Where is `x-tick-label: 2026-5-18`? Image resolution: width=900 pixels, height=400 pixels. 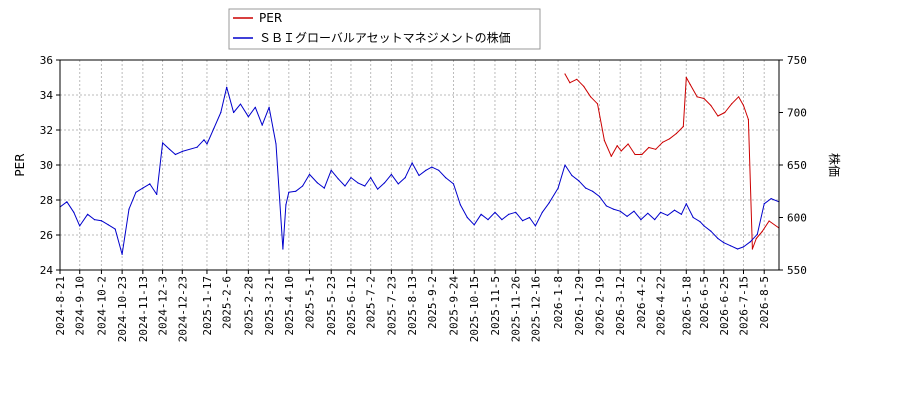
x-tick-label: 2026-5-18 is located at coordinates (686, 306).